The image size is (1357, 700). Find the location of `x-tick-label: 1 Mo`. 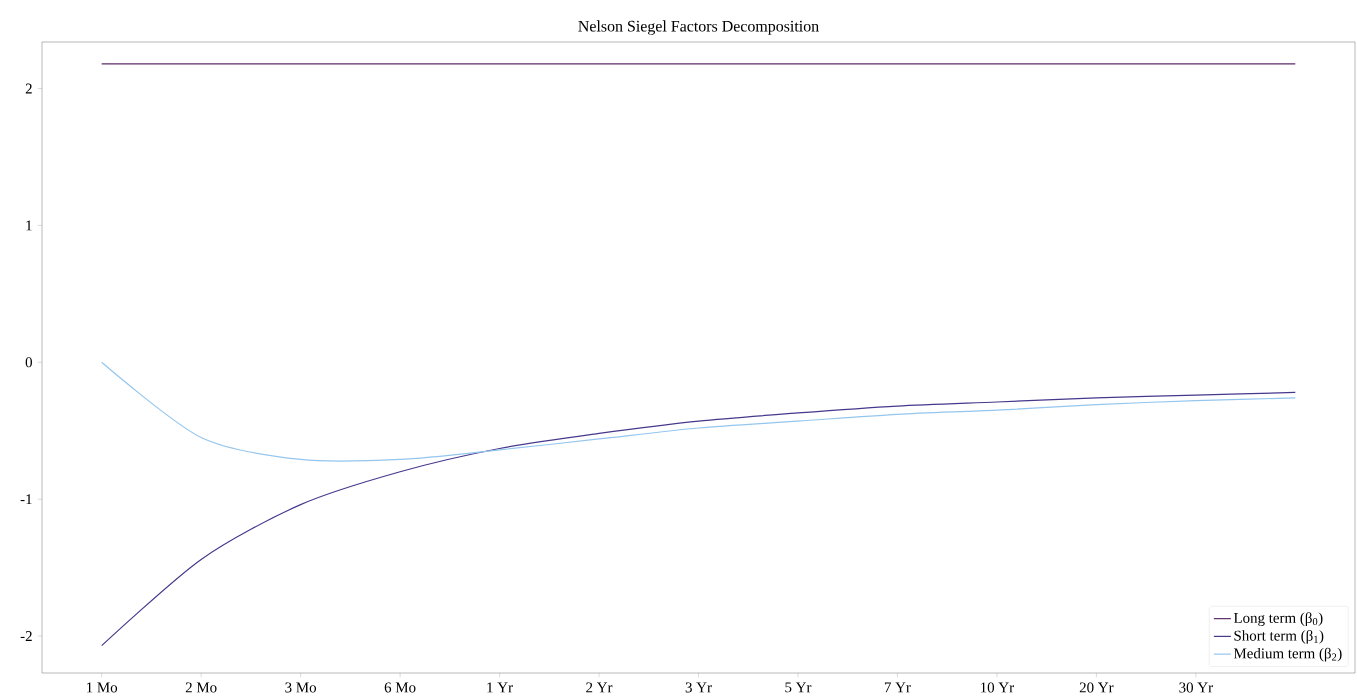

x-tick-label: 1 Mo is located at coordinates (102, 687).